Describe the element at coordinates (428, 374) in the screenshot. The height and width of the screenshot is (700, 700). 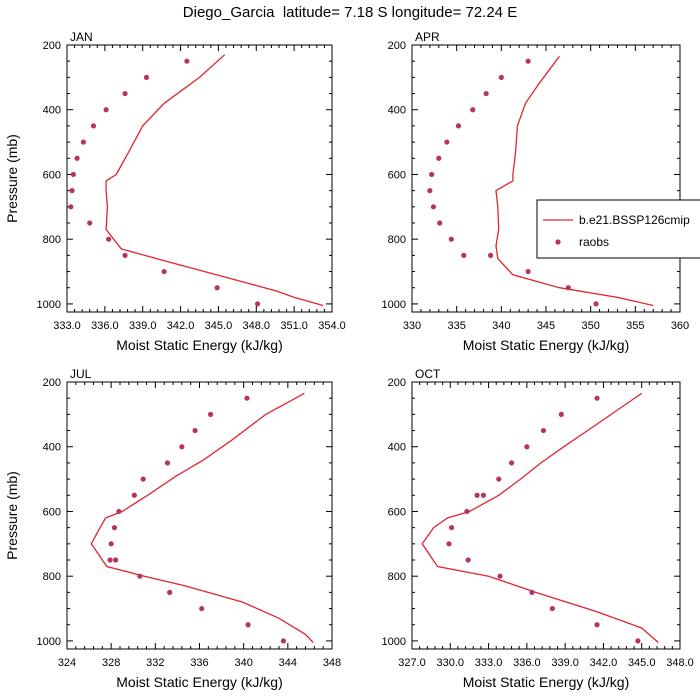
I see `panel-label: OCT` at that location.